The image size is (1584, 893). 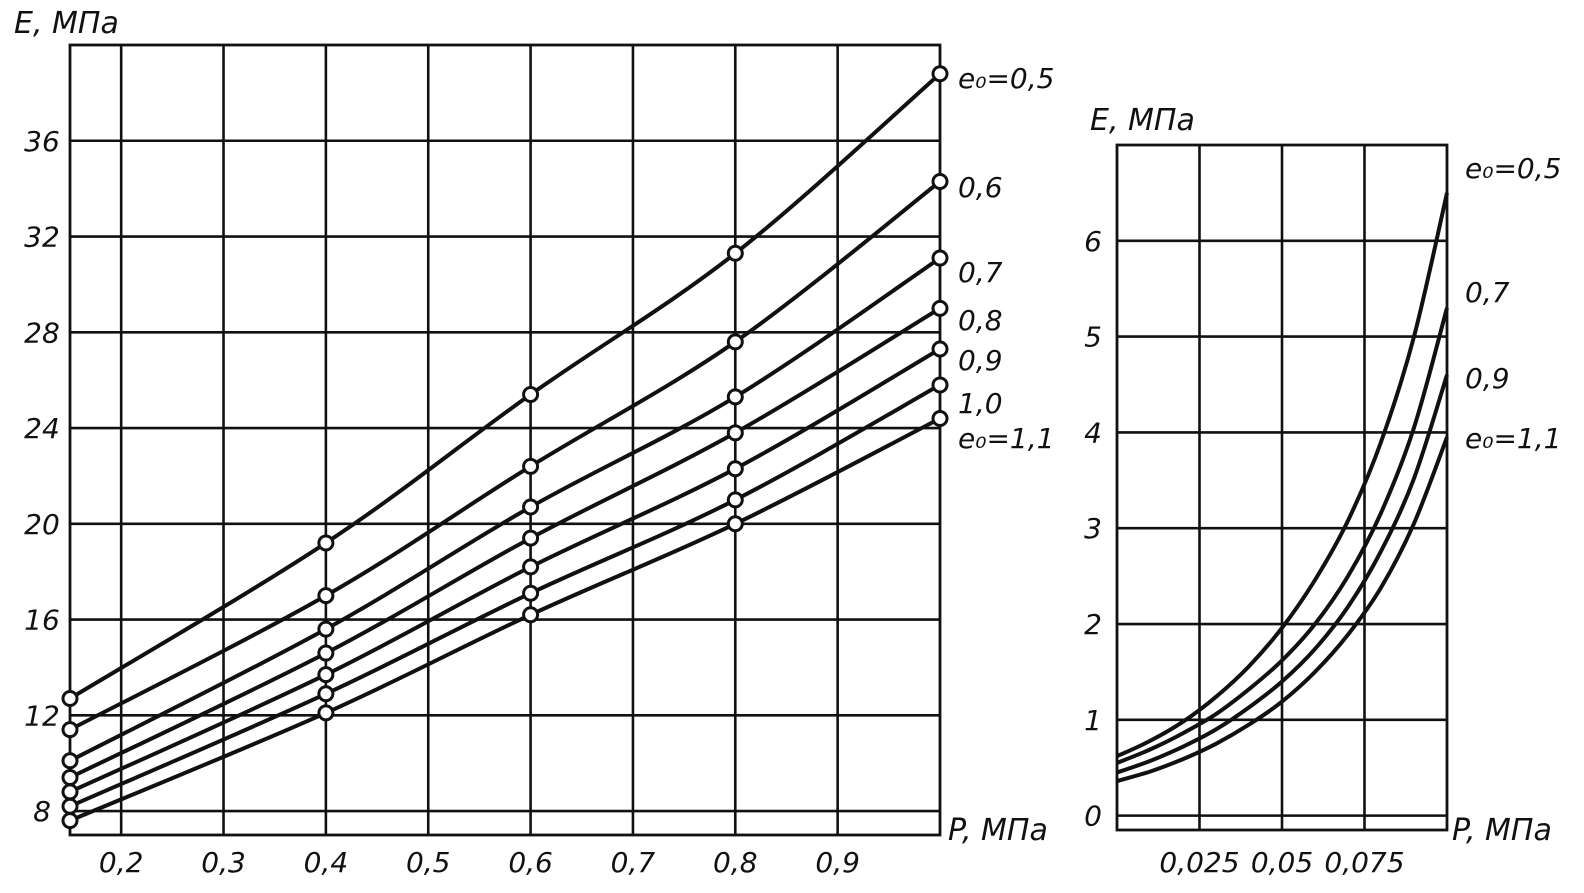 What do you see at coordinates (735, 862) in the screenshot?
I see `x-tick-label: 0,8` at bounding box center [735, 862].